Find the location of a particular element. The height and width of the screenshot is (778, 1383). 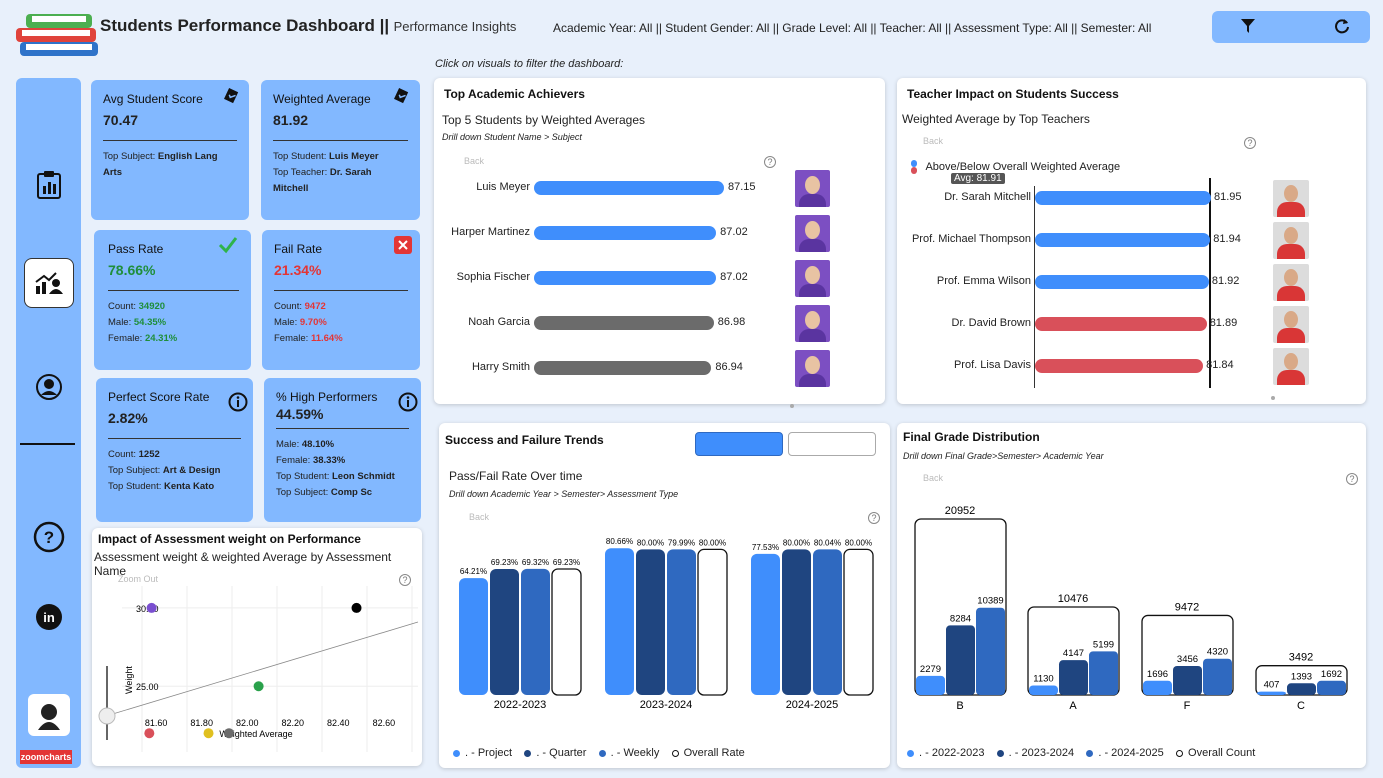

bar-value: 1130 is located at coordinates (1043, 679).